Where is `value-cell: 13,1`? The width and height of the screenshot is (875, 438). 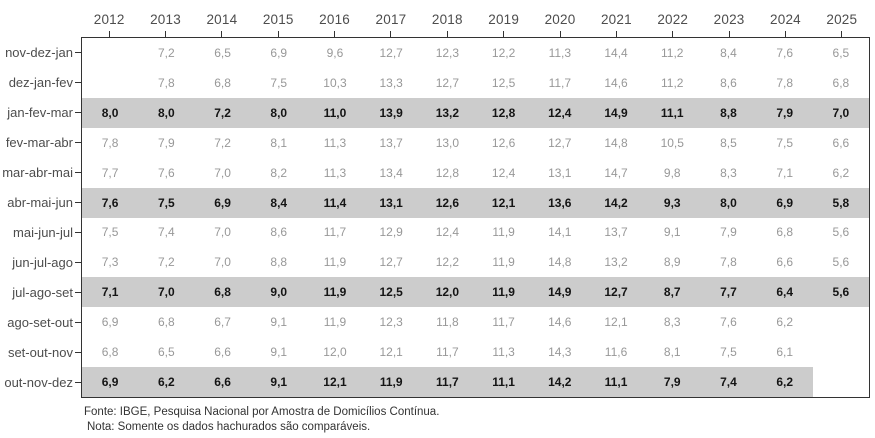 value-cell: 13,1 is located at coordinates (560, 172).